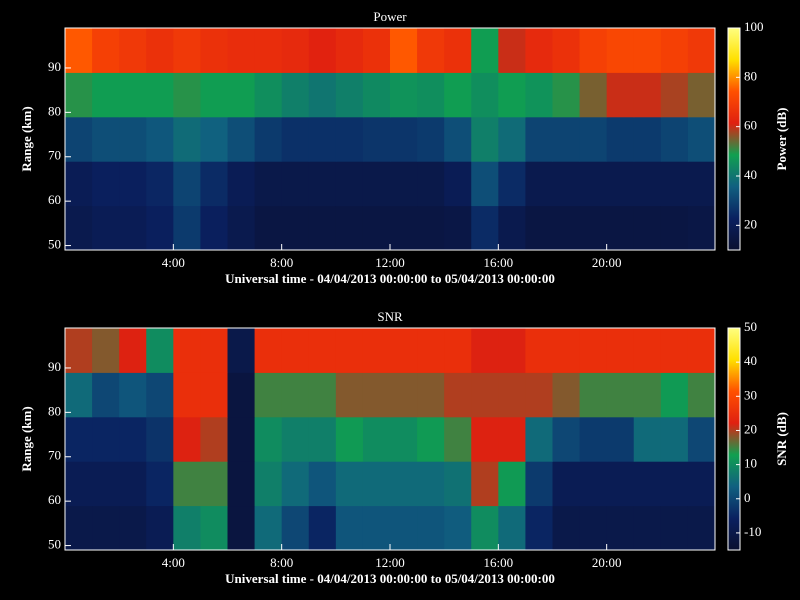 The image size is (800, 600). Describe the element at coordinates (390, 316) in the screenshot. I see `chart-title: SNR` at that location.